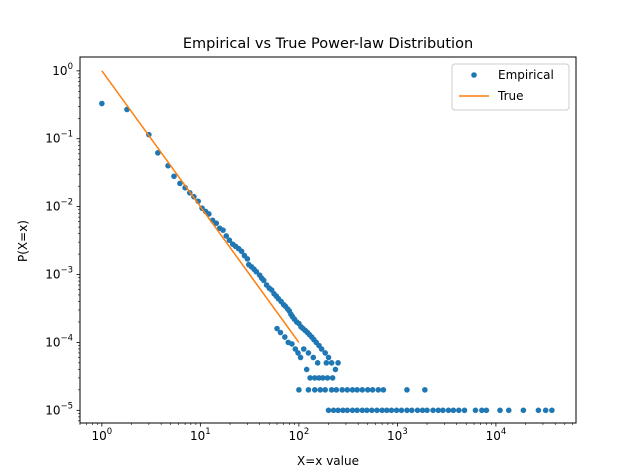 This screenshot has width=640, height=472. Describe the element at coordinates (510, 96) in the screenshot. I see `legend-label-true: True` at that location.